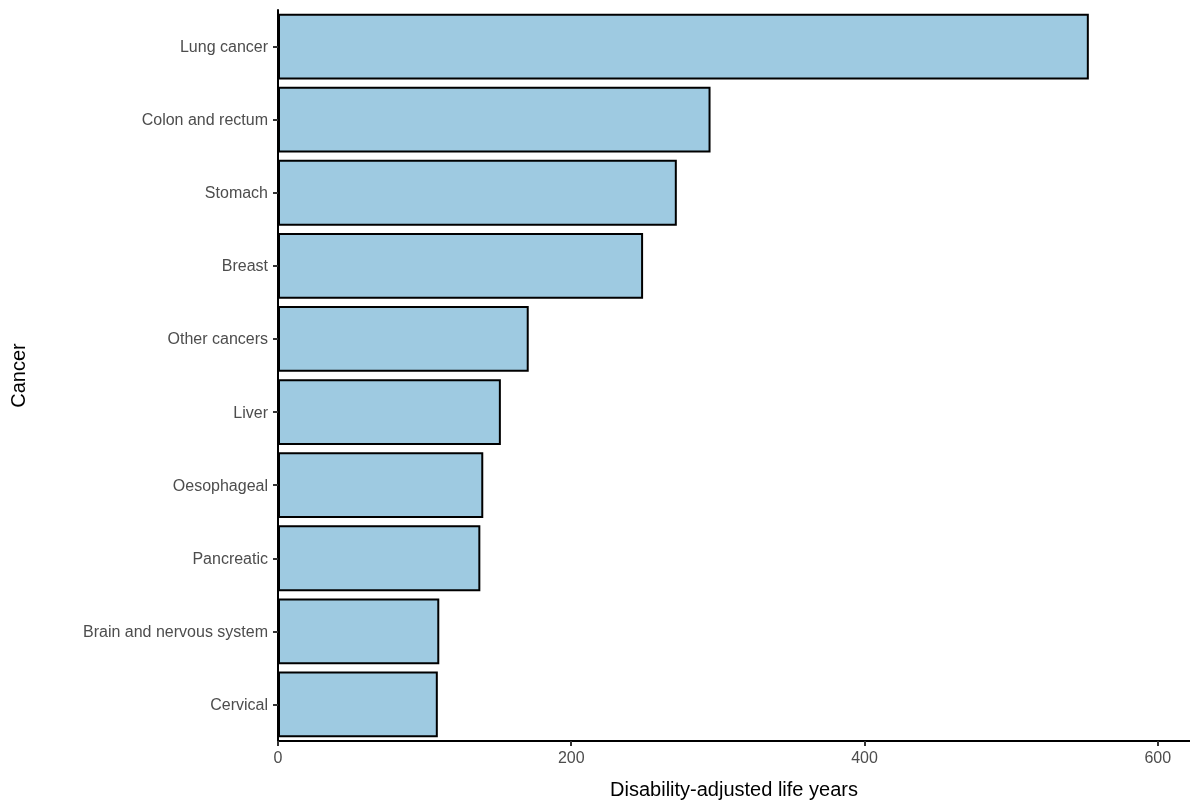 This screenshot has width=1190, height=804. What do you see at coordinates (175, 631) in the screenshot?
I see `y-tick-label: Brain and nervous system` at bounding box center [175, 631].